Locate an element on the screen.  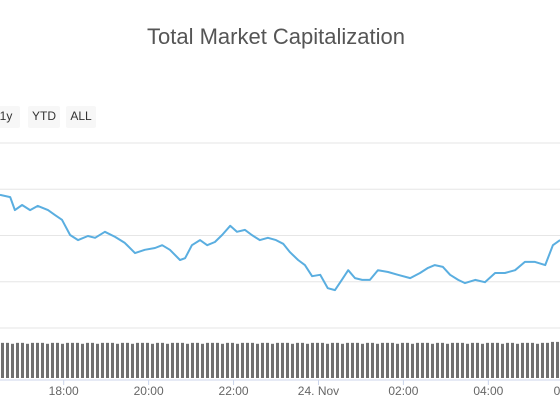
x-tick-label: 24. Nov is located at coordinates (318, 391).